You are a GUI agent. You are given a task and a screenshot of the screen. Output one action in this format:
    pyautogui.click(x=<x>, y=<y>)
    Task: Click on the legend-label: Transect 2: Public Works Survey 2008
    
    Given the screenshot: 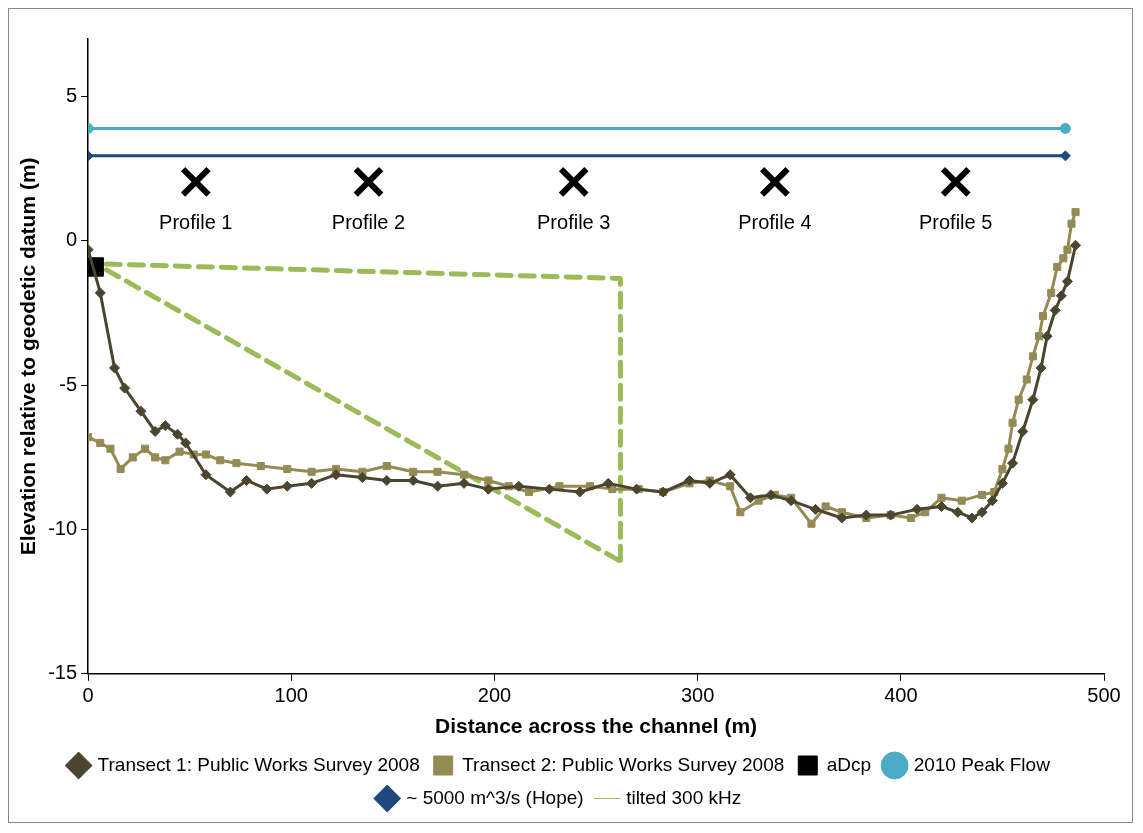 What is the action you would take?
    pyautogui.click(x=623, y=764)
    